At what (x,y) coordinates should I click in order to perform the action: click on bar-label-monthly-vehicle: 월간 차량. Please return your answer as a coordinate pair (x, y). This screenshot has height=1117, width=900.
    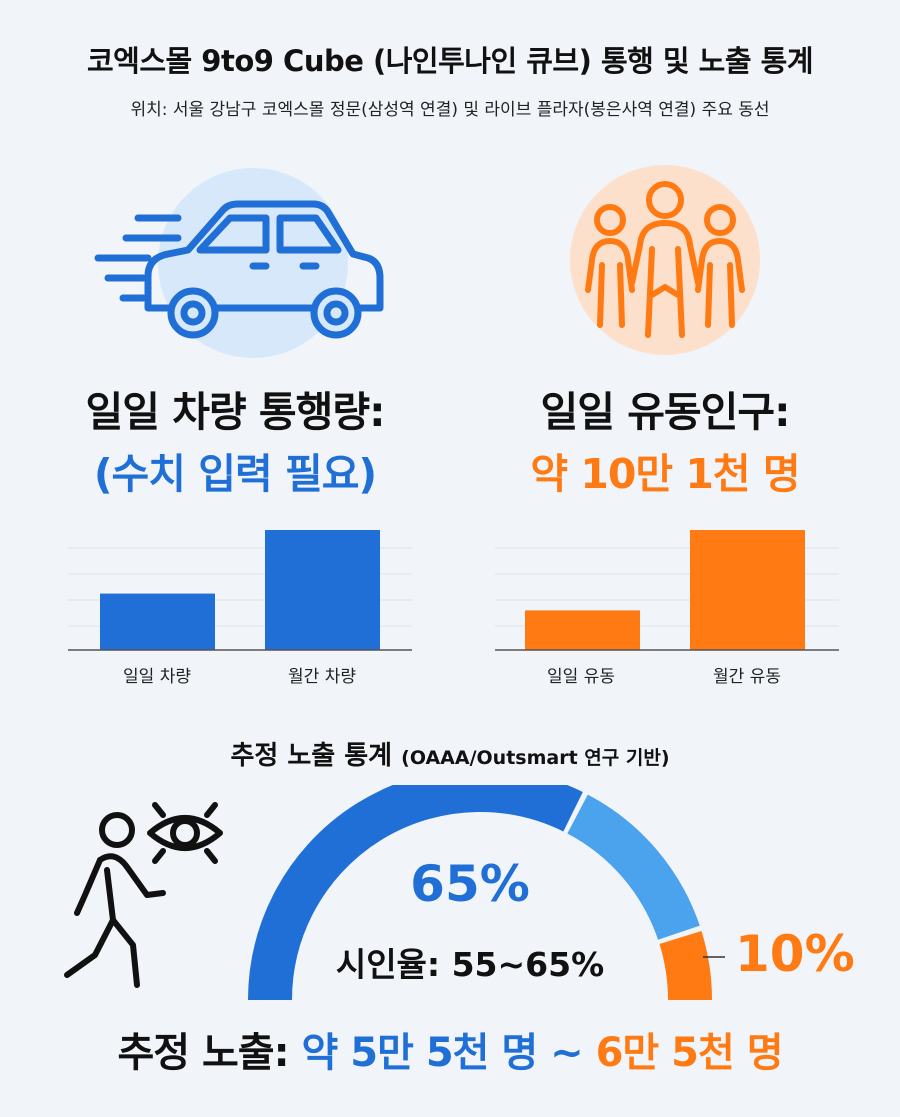
    Looking at the image, I should click on (322, 677).